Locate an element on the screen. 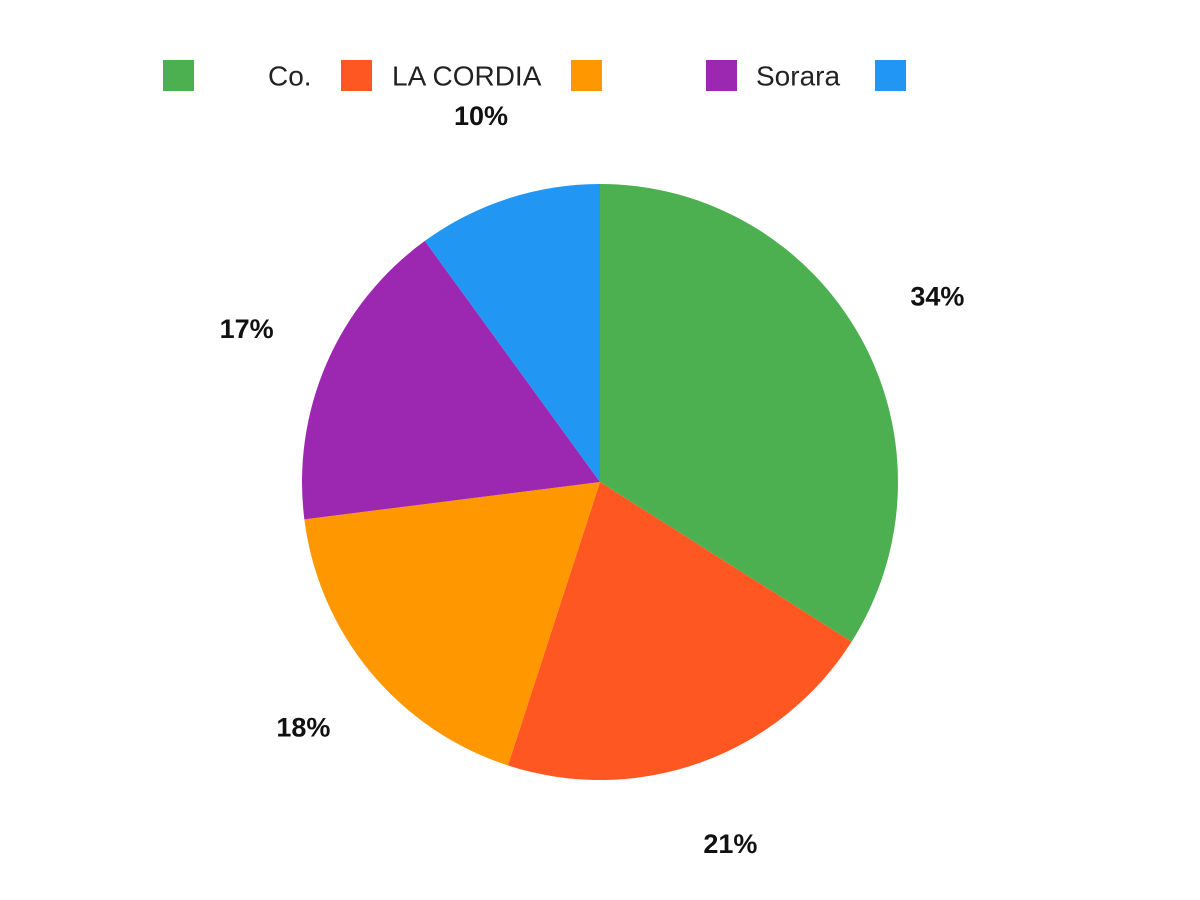 The image size is (1200, 900). chart-legend: Co. LA CORDIA Sorara is located at coordinates (534, 76).